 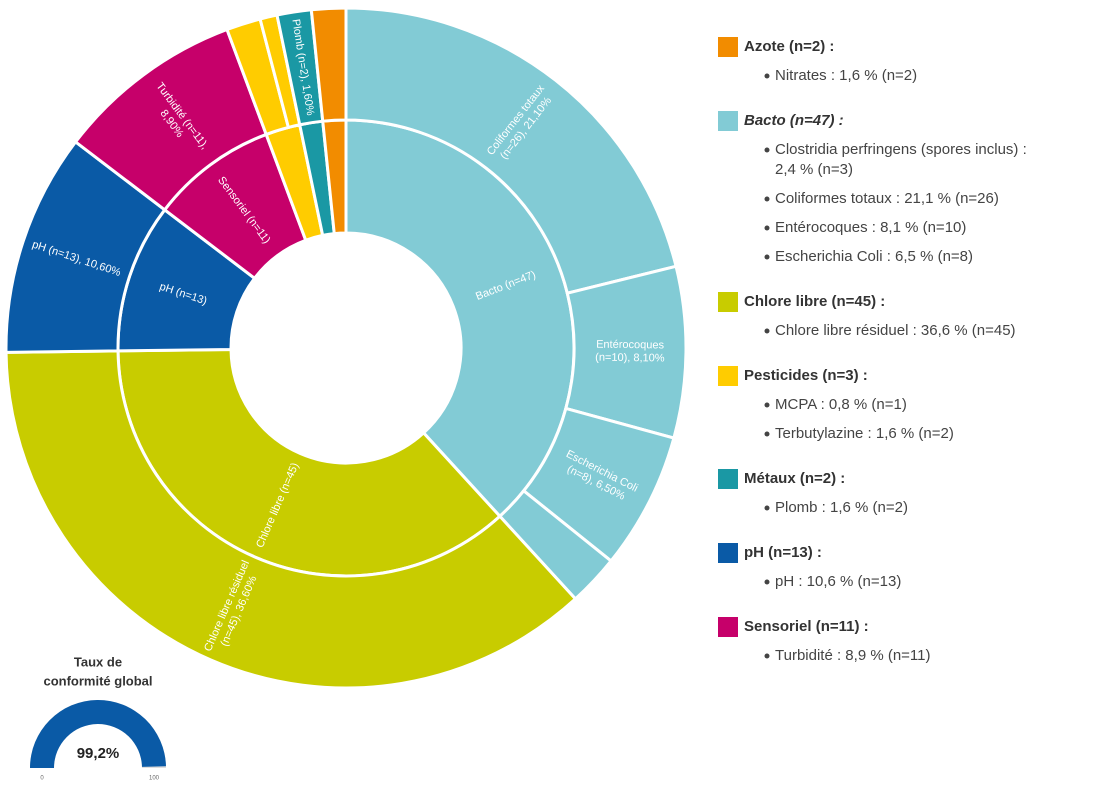 I want to click on slice-label-line: (n=10), 8,10%, so click(x=630, y=358).